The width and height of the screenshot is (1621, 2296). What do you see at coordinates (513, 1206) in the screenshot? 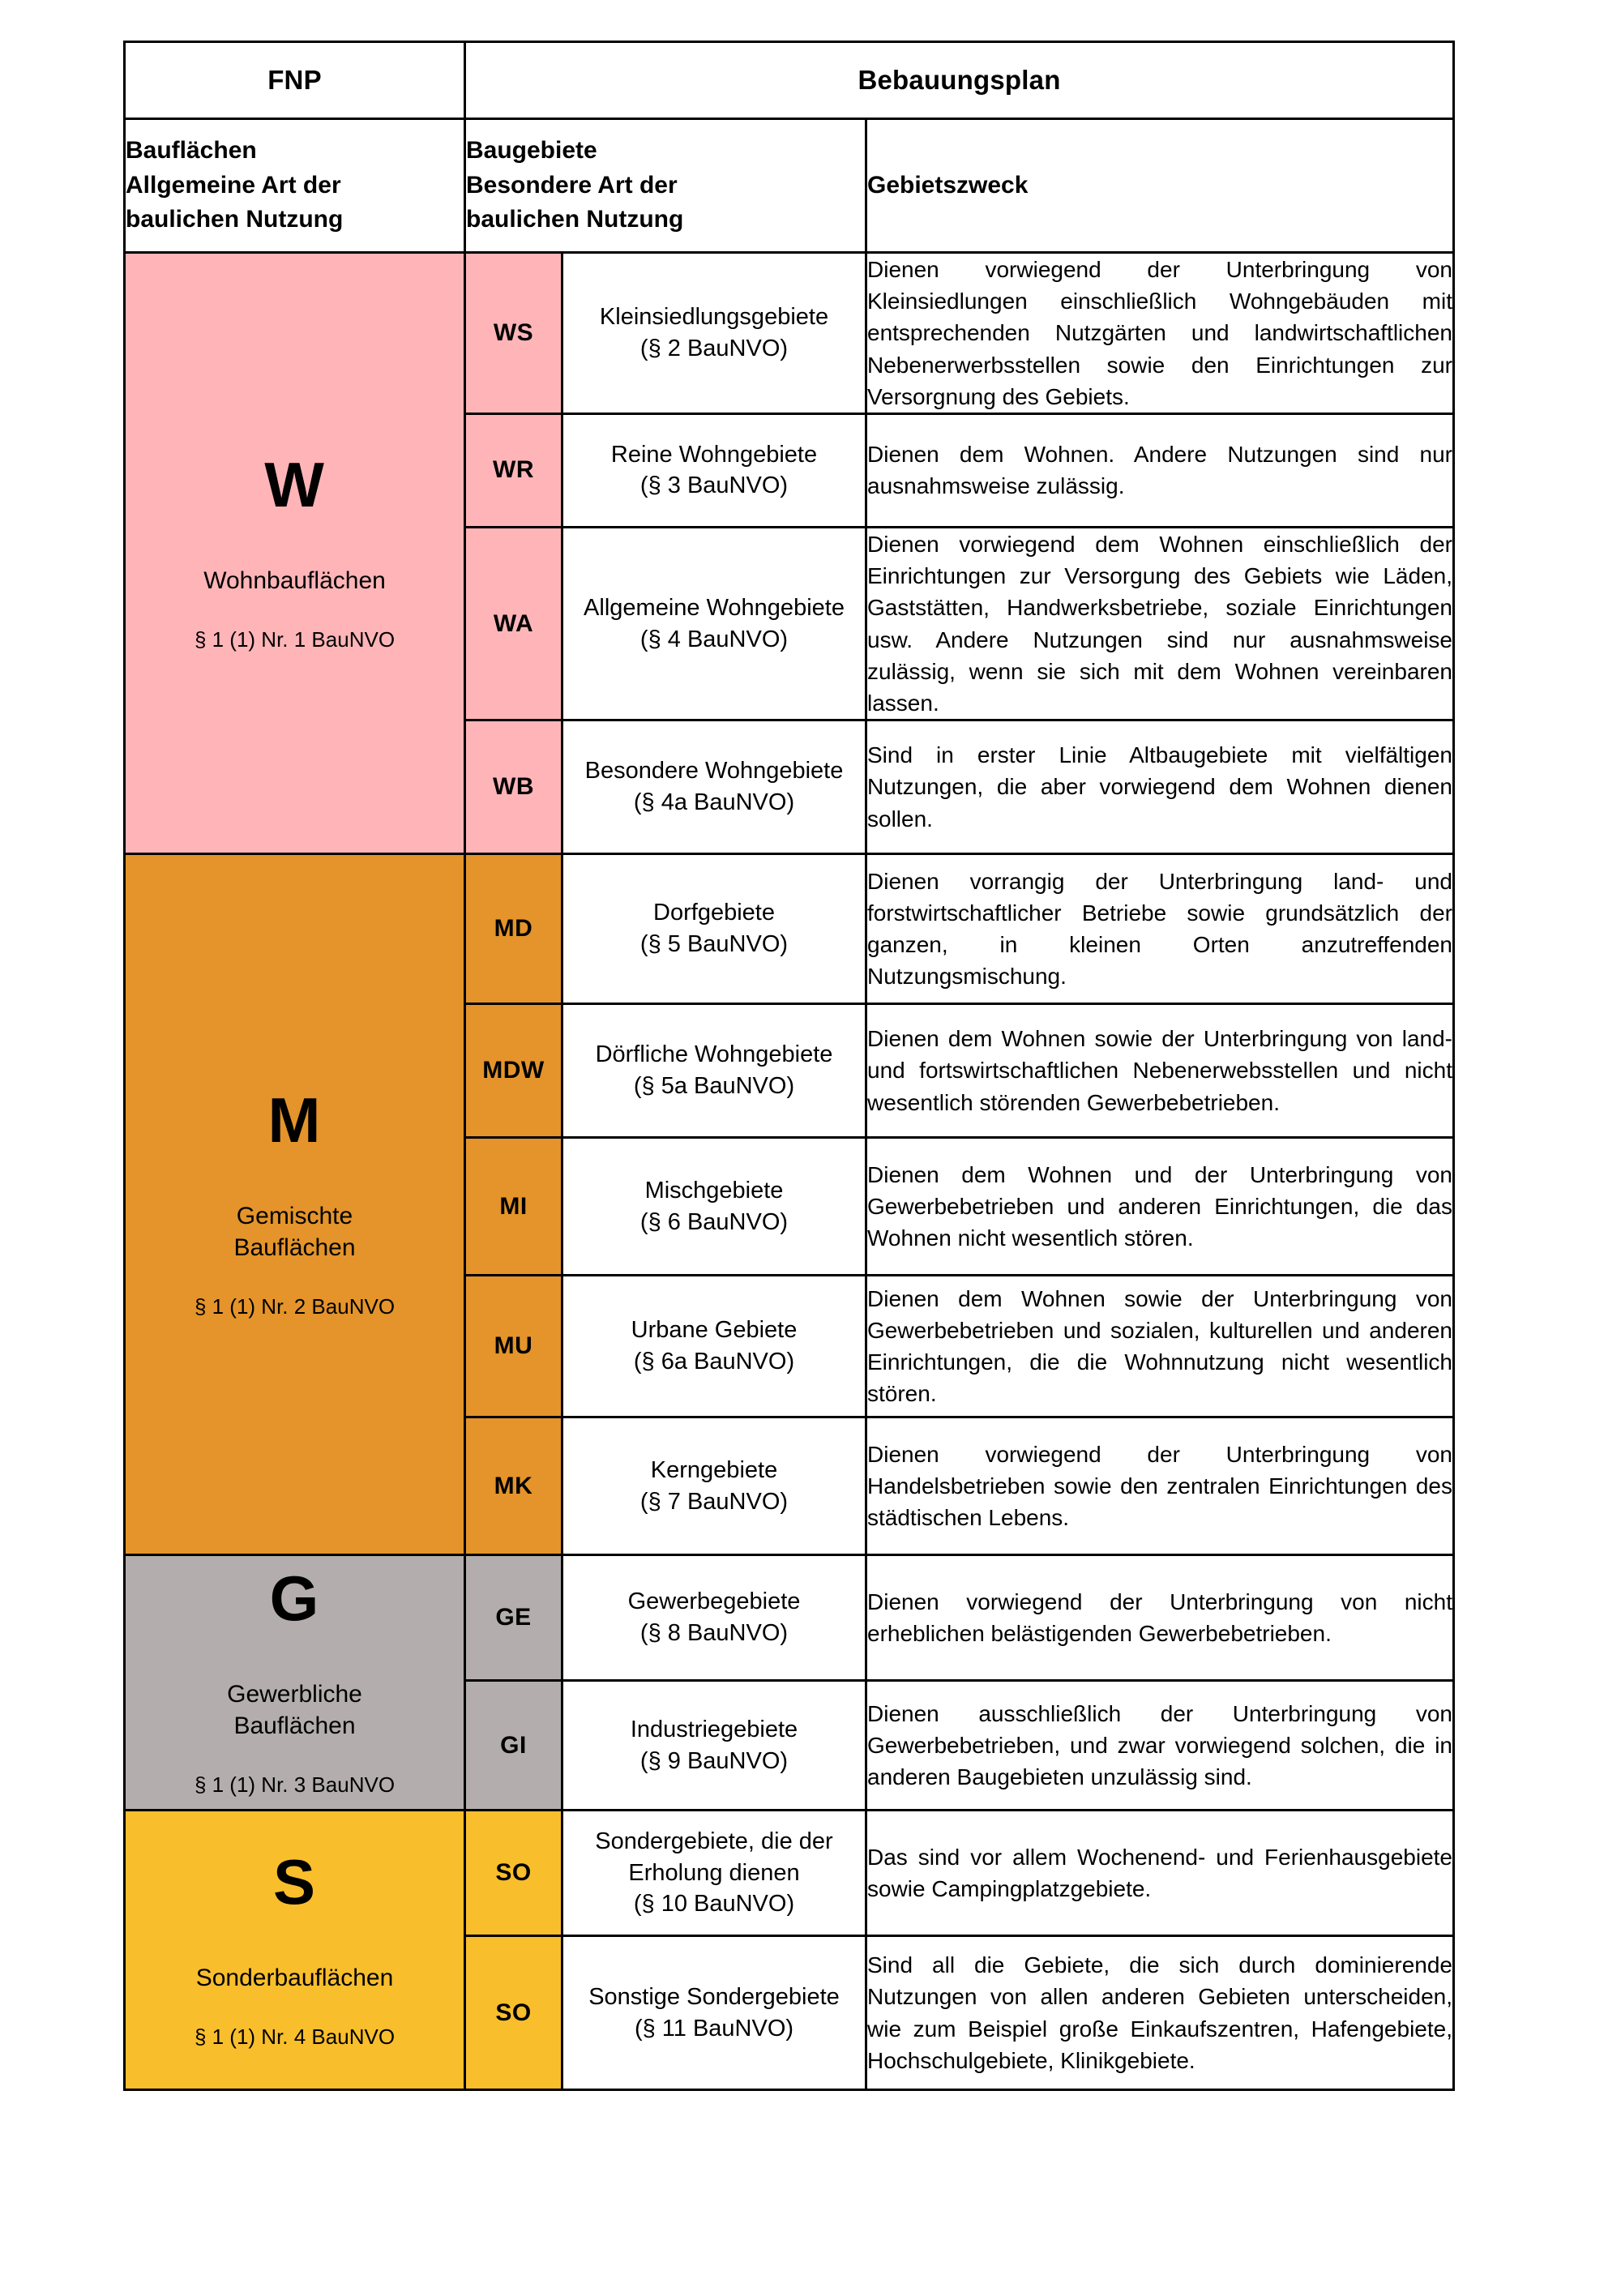
I see `baugebiet-abbreviation: MI` at bounding box center [513, 1206].